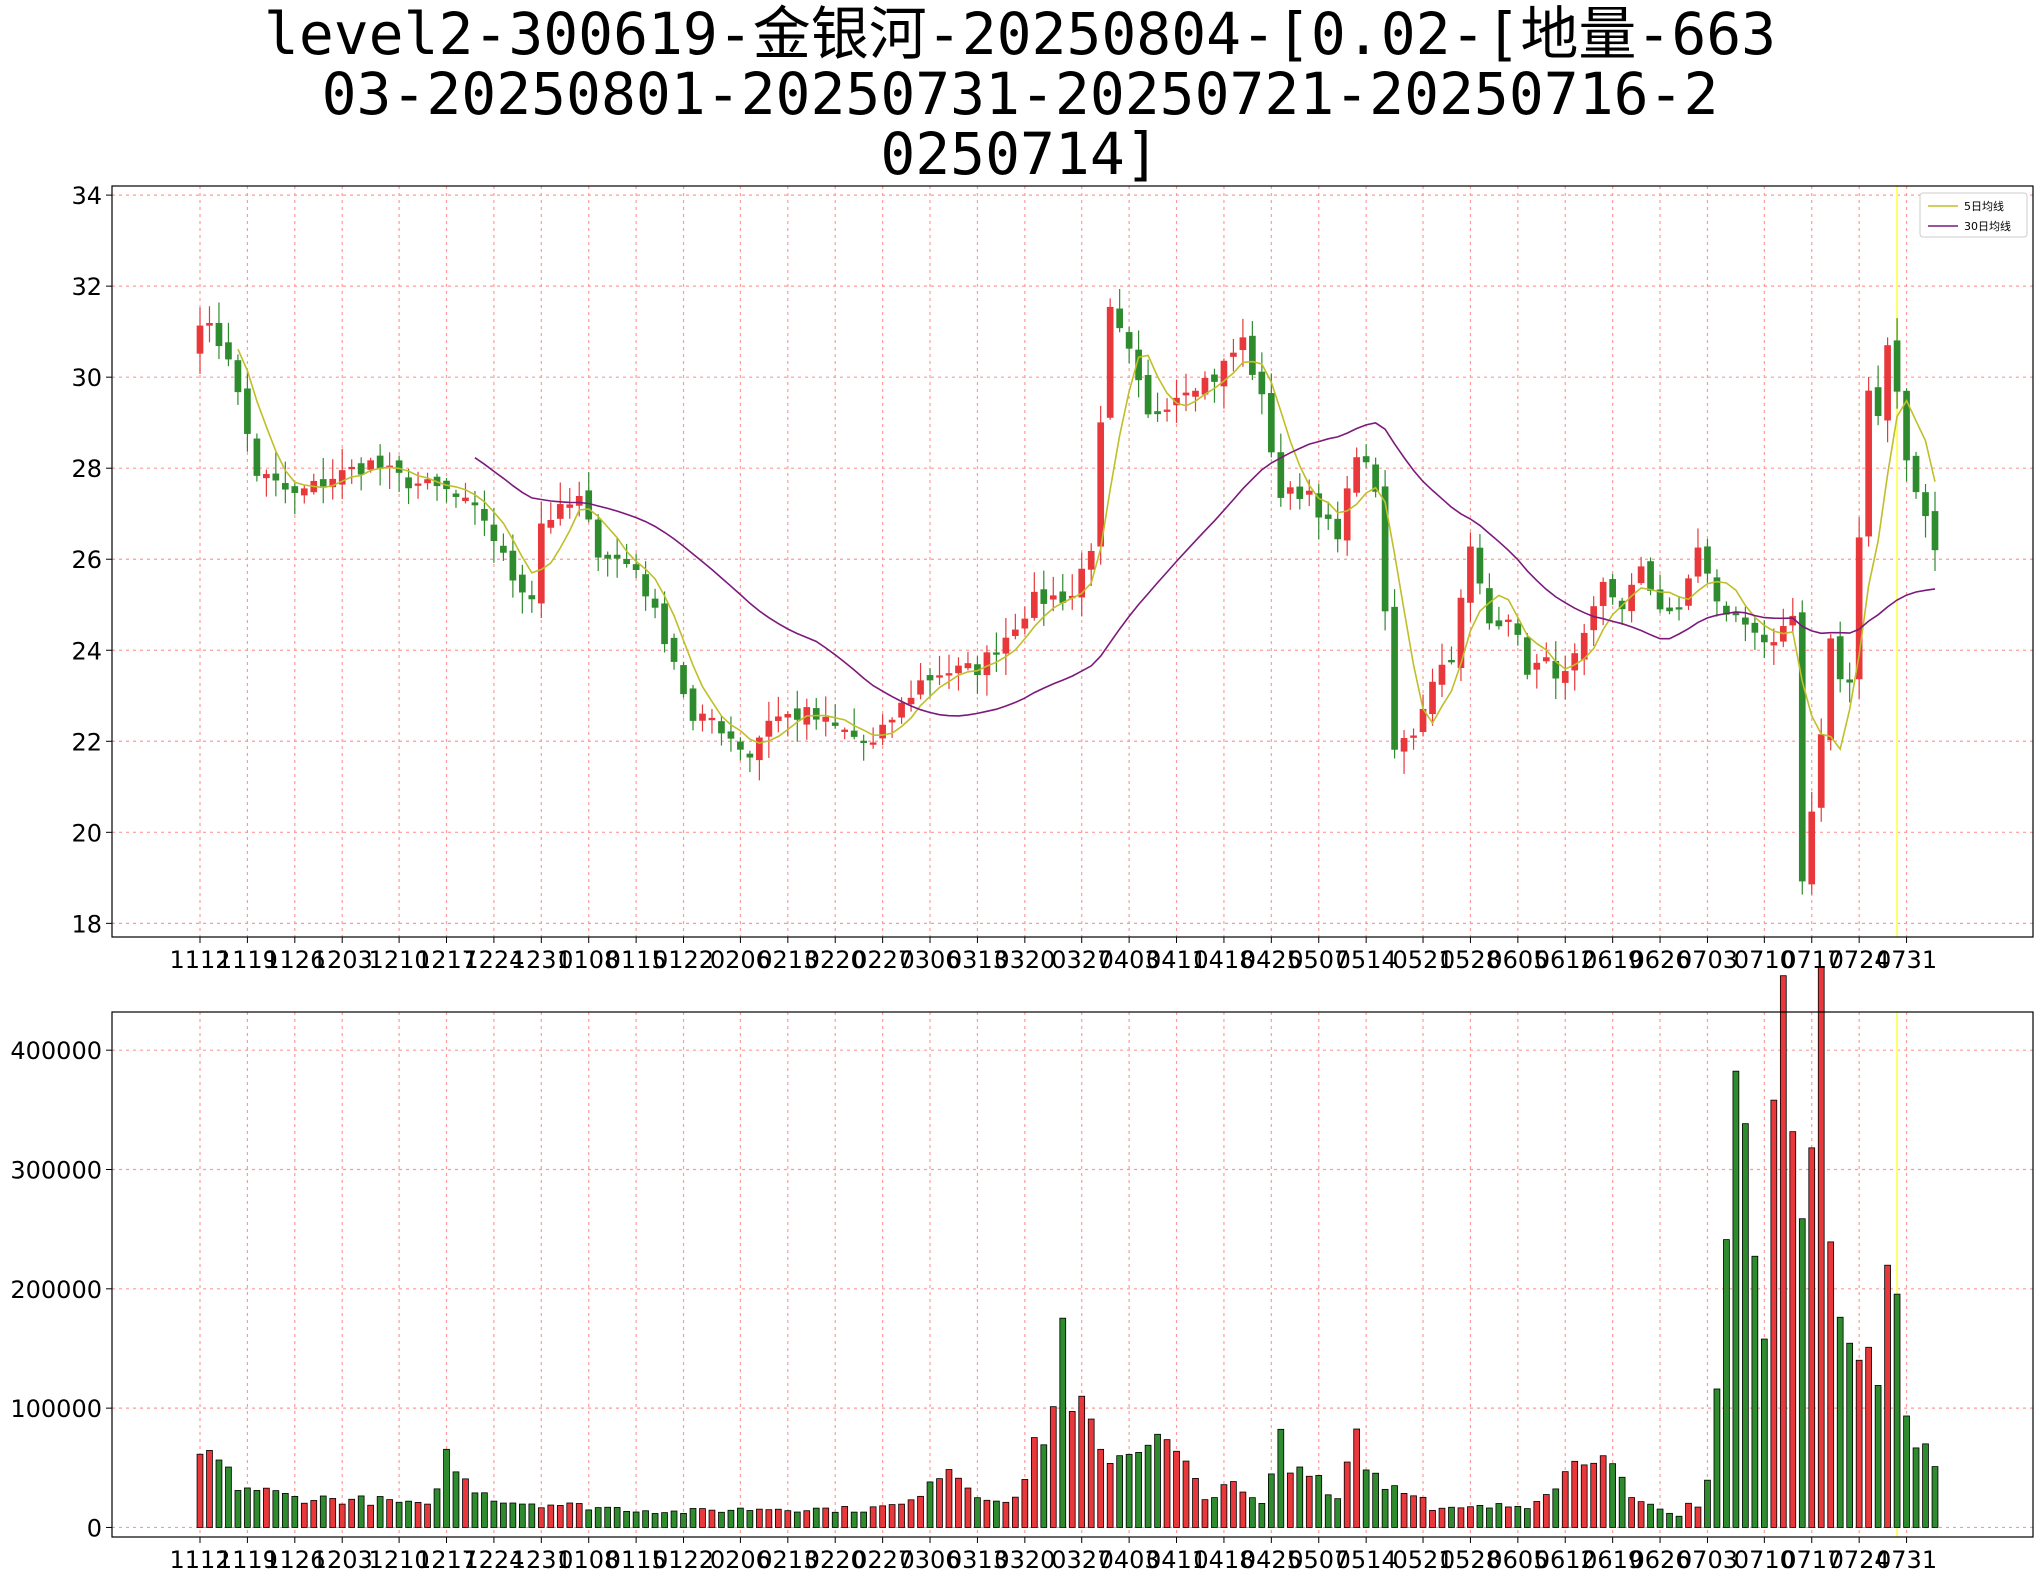 Image resolution: width=2040 pixels, height=1581 pixels. Describe the element at coordinates (1612, 1560) in the screenshot. I see `volume-xtick-label: 0619` at that location.